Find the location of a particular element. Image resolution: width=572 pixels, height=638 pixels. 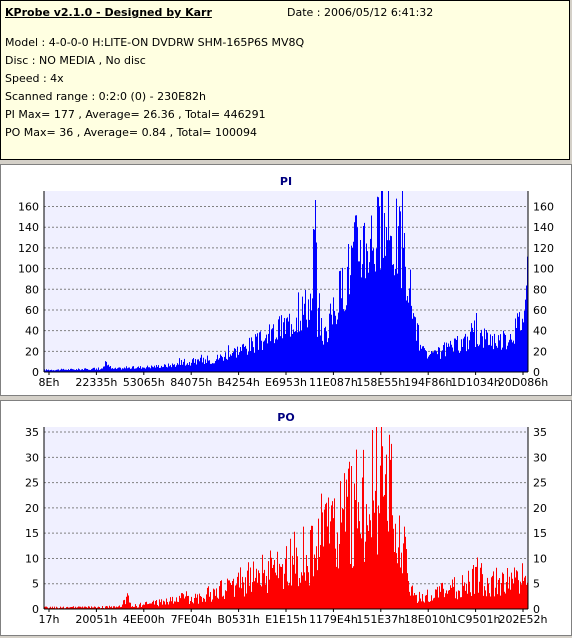

scanned-range-line: Scanned range : 0:2:0 (0) - 230E82h is located at coordinates (106, 96).